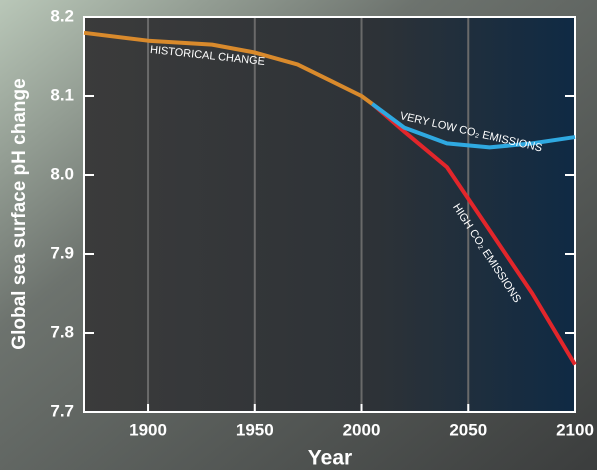 Image resolution: width=597 pixels, height=470 pixels. Describe the element at coordinates (362, 429) in the screenshot. I see `x-tick-label: 2000` at that location.